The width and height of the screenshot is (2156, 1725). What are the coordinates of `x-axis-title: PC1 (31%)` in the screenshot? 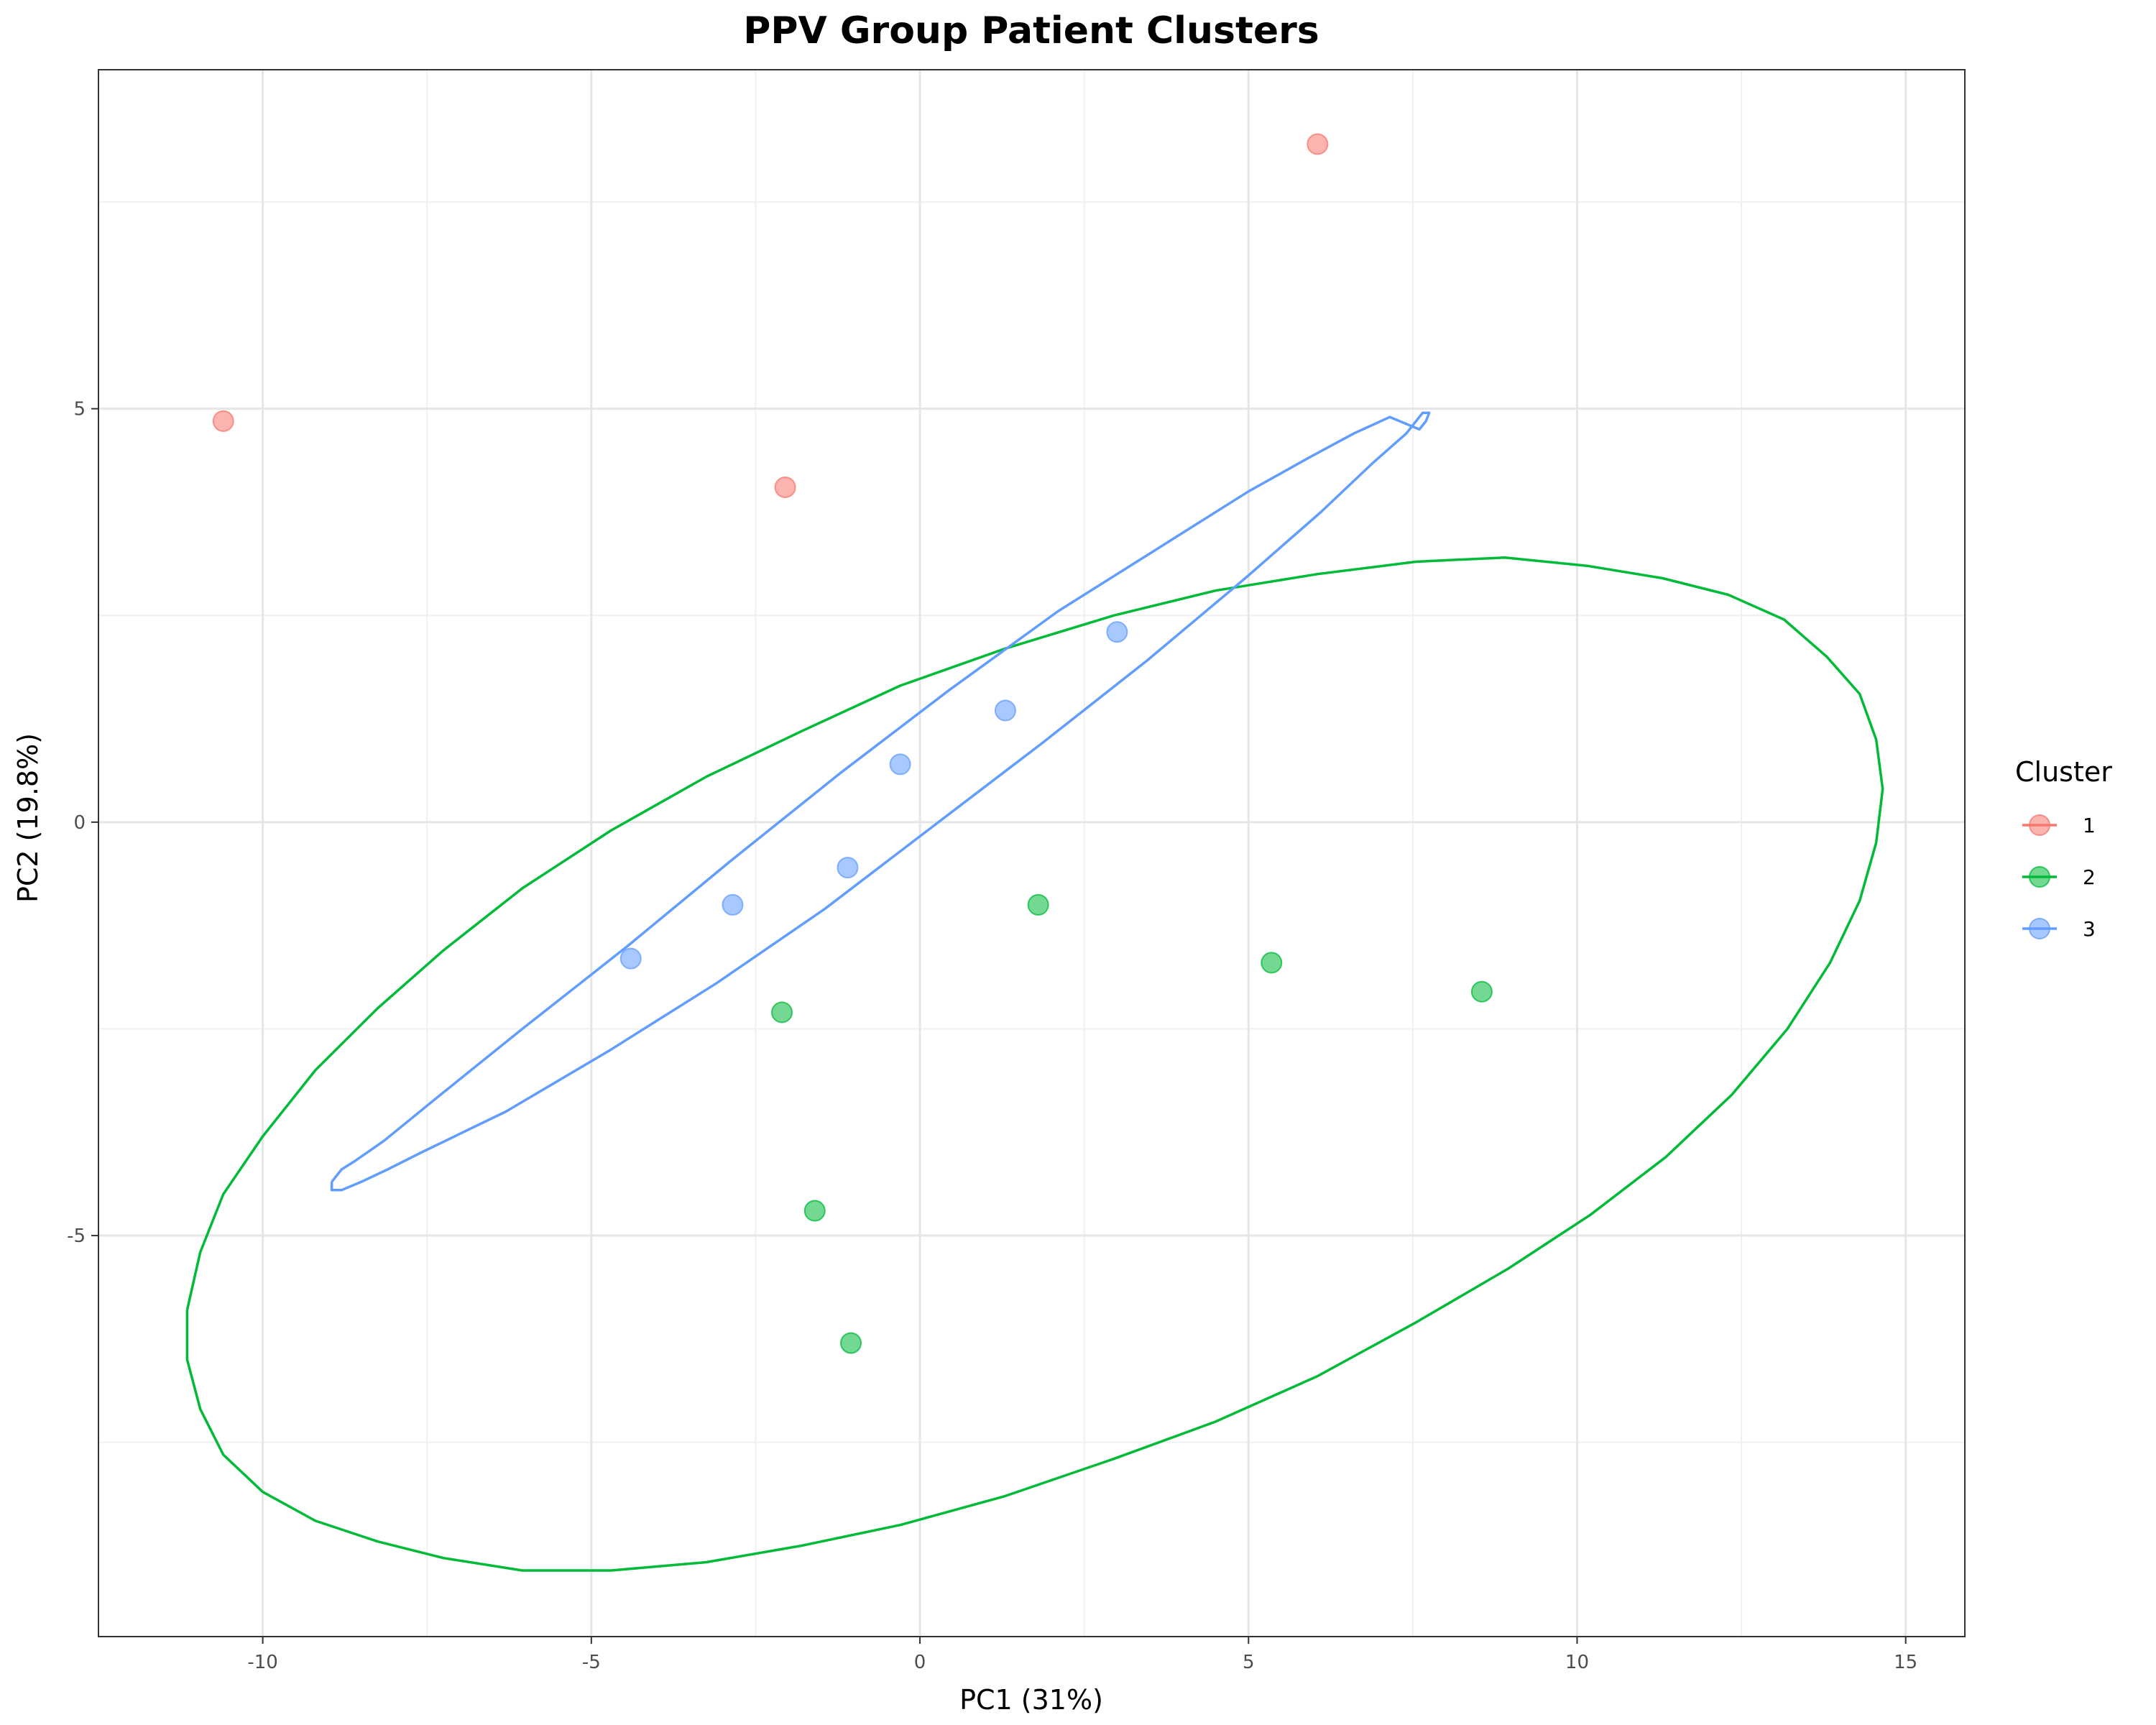 It's located at (1031, 1700).